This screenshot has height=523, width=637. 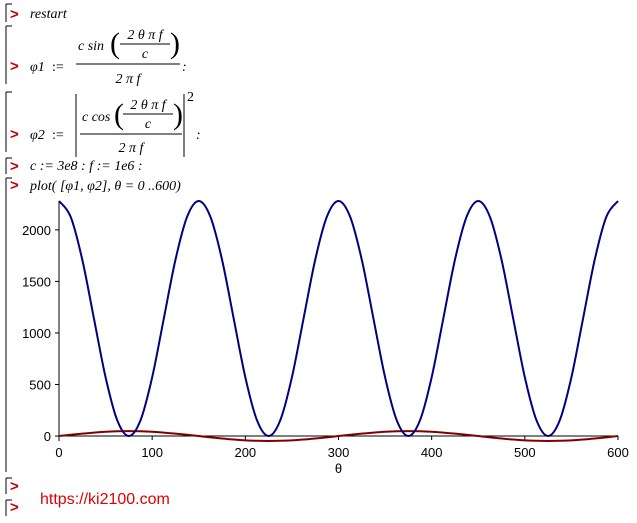 I want to click on x-tick-label: 400, so click(x=432, y=452).